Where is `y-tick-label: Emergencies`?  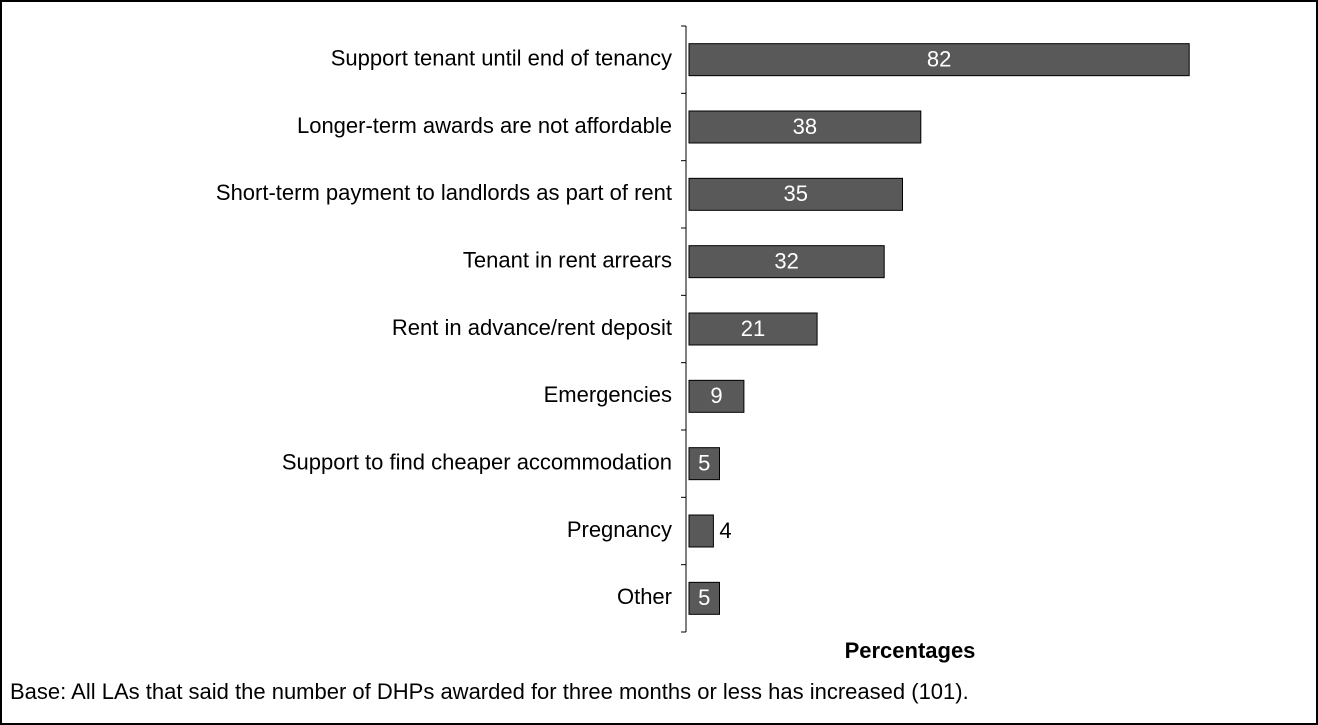 y-tick-label: Emergencies is located at coordinates (608, 394).